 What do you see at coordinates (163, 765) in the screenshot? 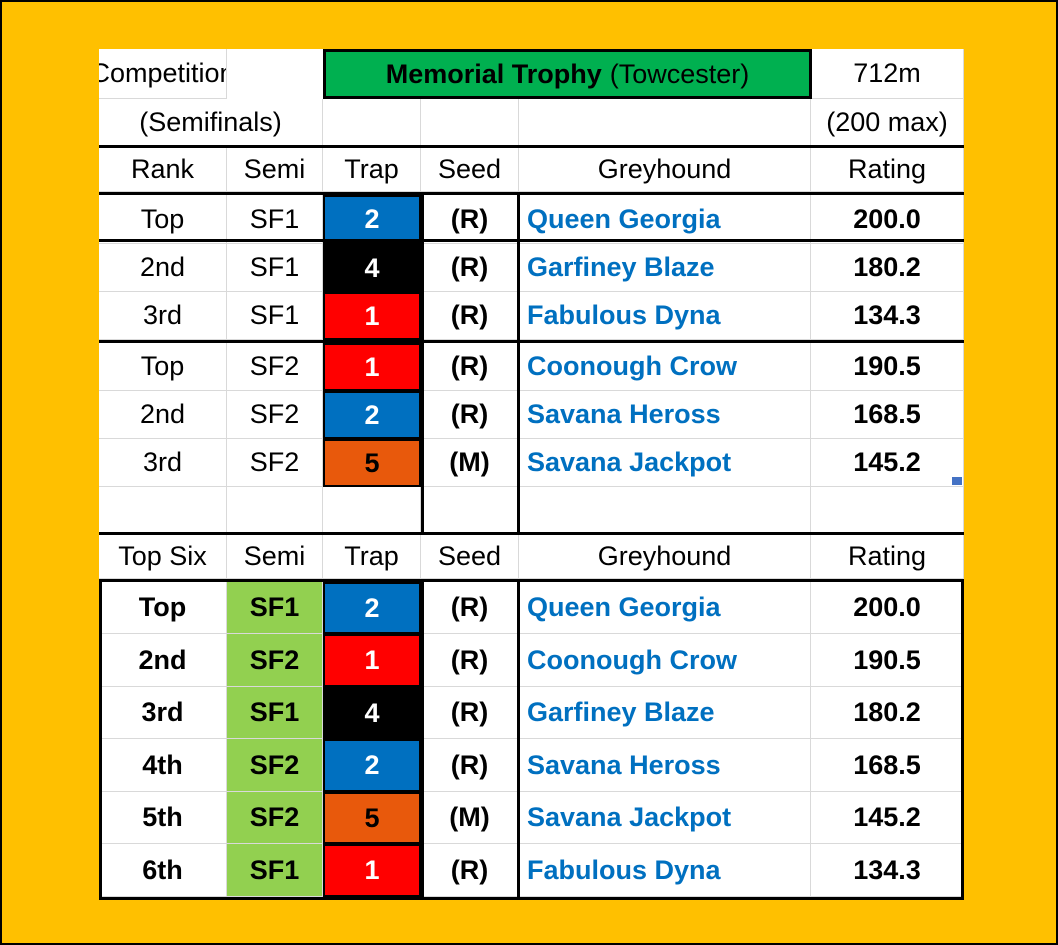
I see `rank-cell: 4th` at bounding box center [163, 765].